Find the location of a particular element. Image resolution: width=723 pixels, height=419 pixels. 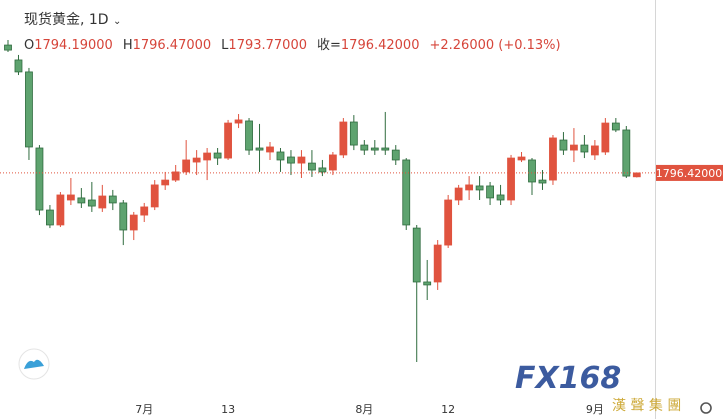

dropdown-chevron: ⌄ is located at coordinates (117, 21).